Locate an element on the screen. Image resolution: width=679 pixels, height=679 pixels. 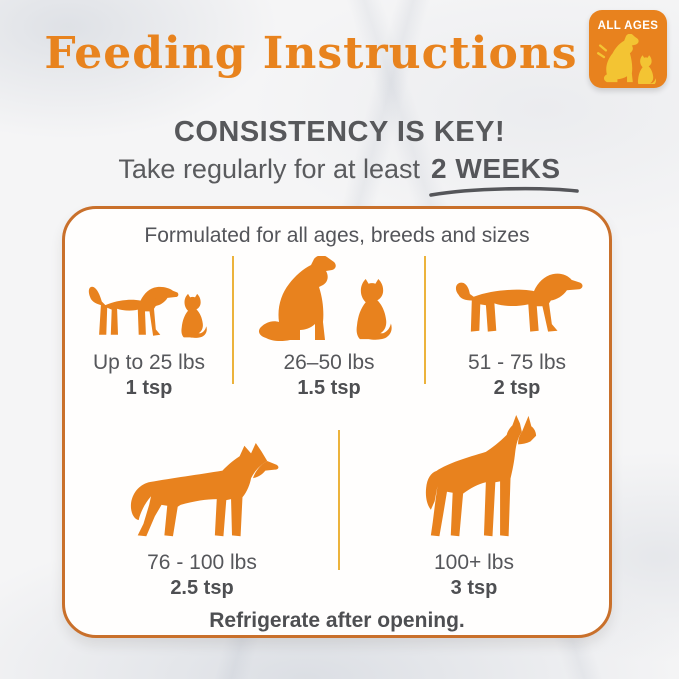
subline: Take regularly for at least 2 WEEKS is located at coordinates (339, 175).